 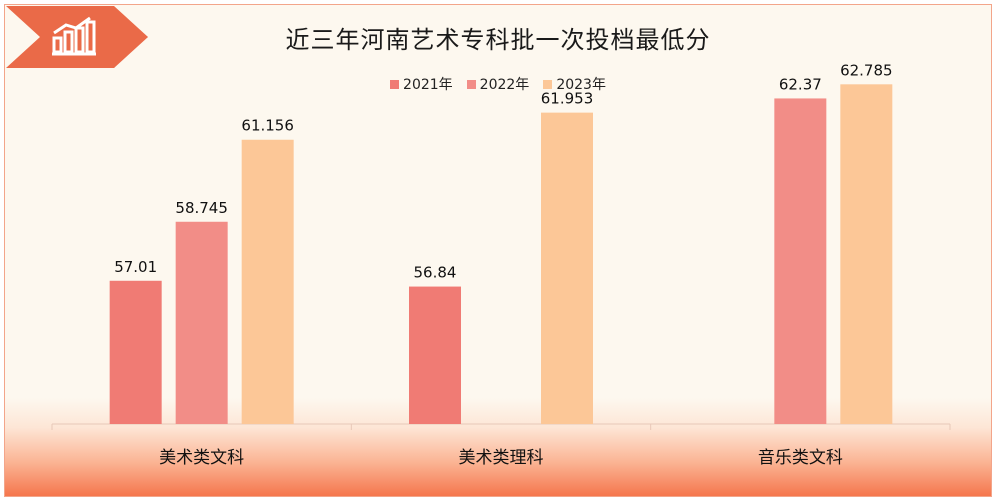 I want to click on bar-2021年-美术类文科, so click(x=135, y=352).